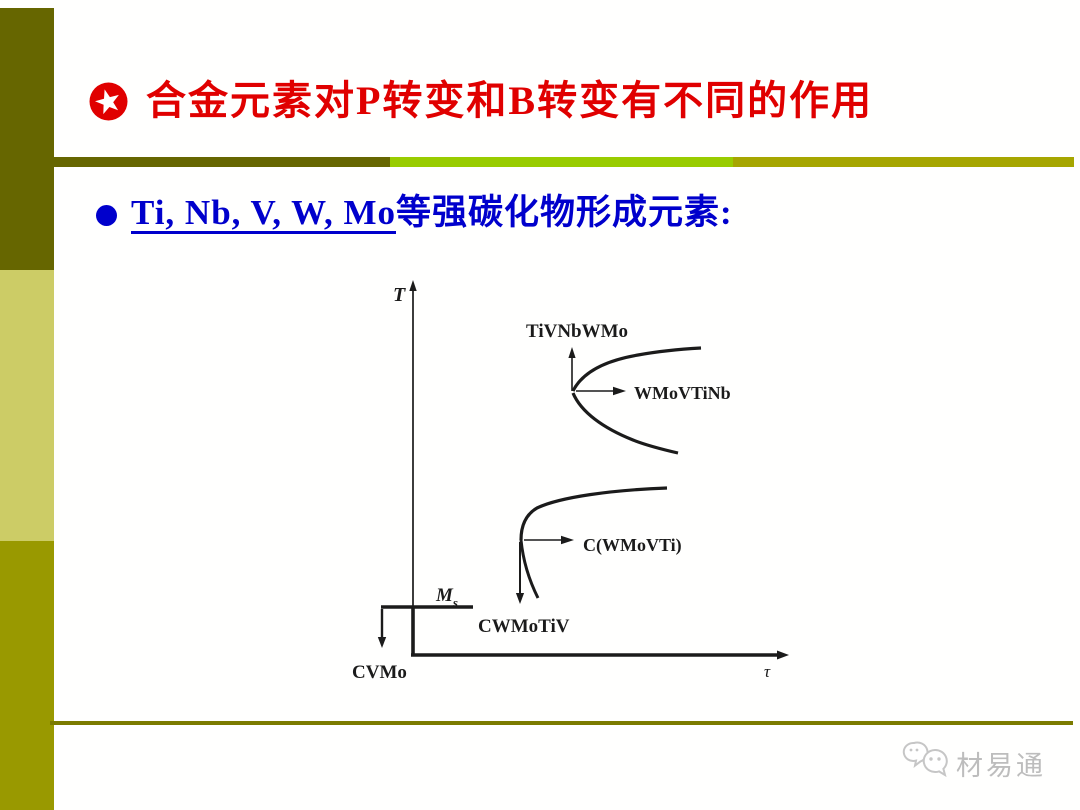  What do you see at coordinates (446, 597) in the screenshot?
I see `ms-label: Ms` at bounding box center [446, 597].